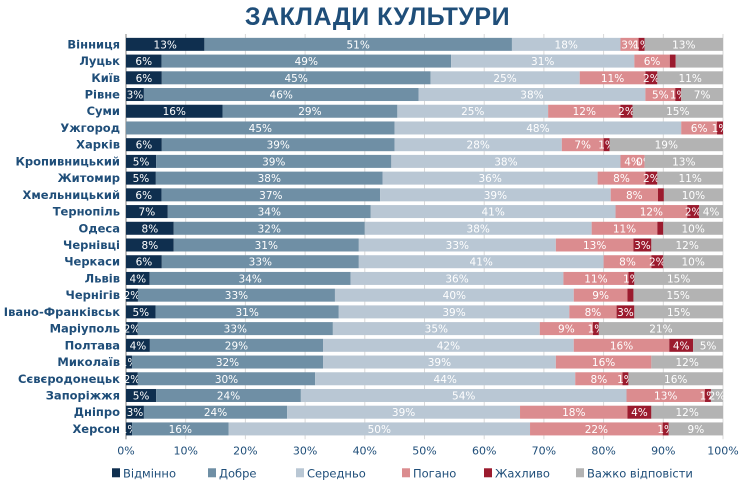  I want to click on x-tick-label: 20%, so click(245, 450).